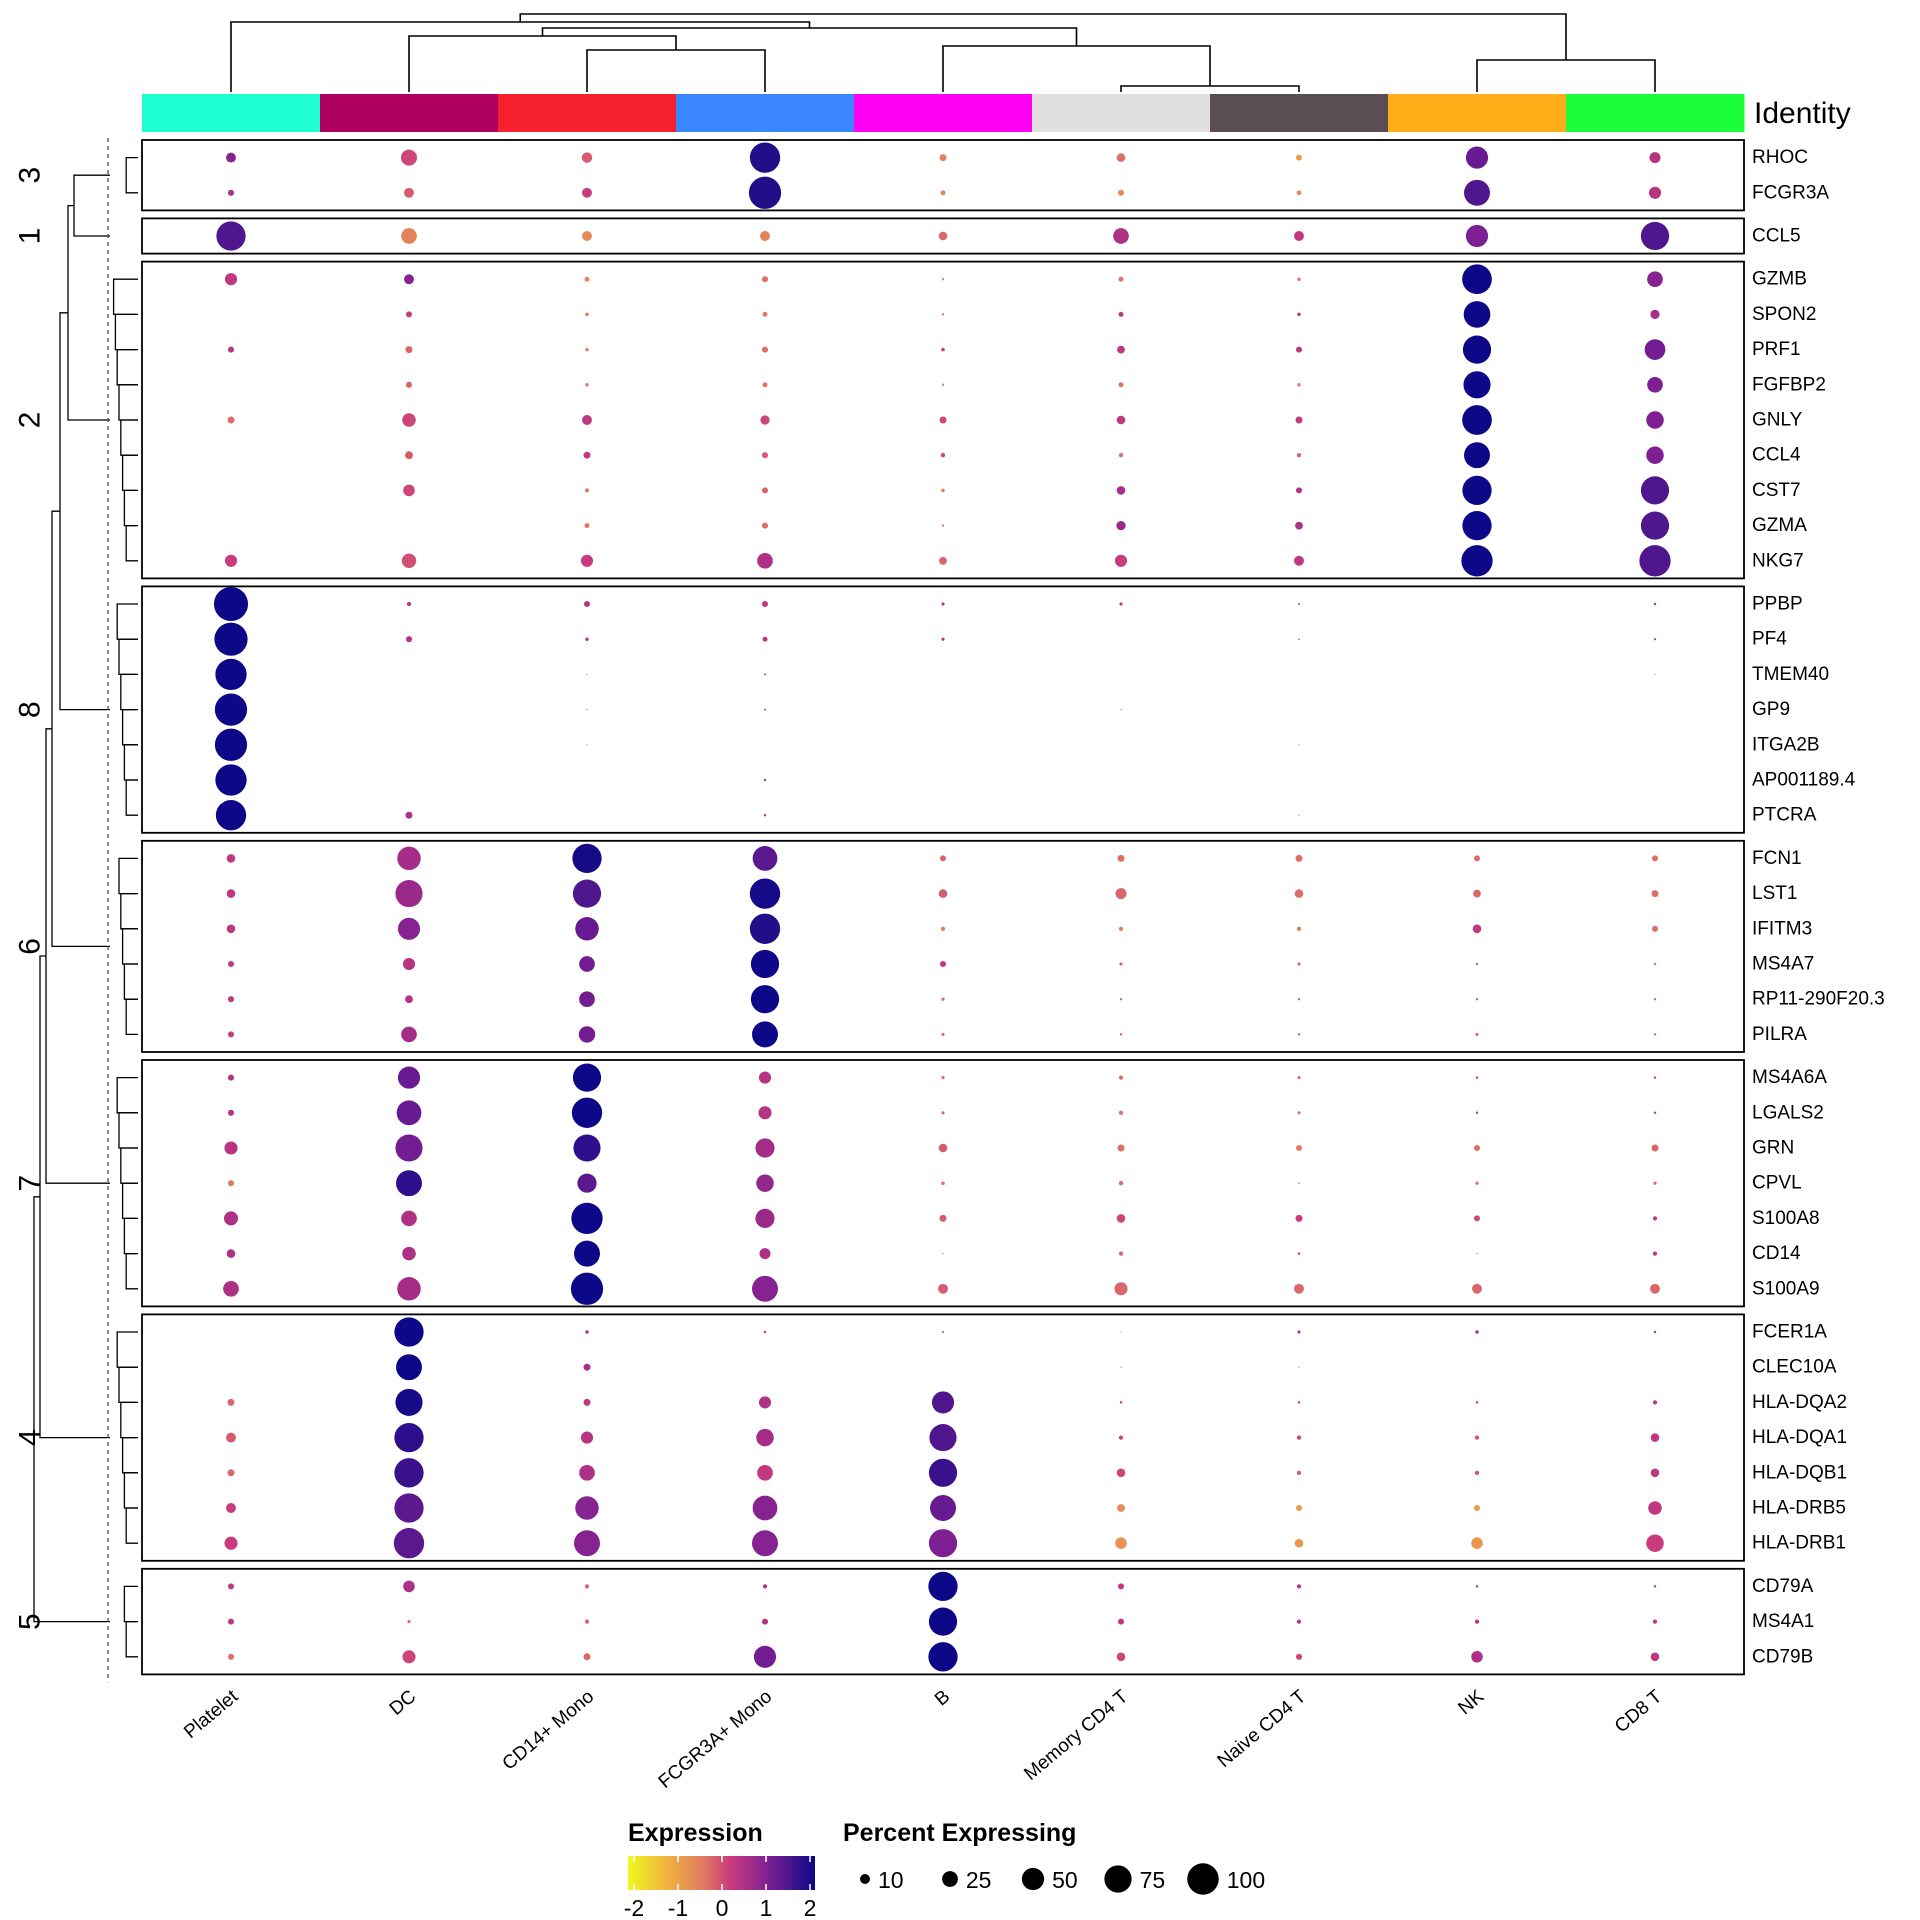 Image resolution: width=1920 pixels, height=1920 pixels. I want to click on gene-label: CLEC10A, so click(1794, 1367).